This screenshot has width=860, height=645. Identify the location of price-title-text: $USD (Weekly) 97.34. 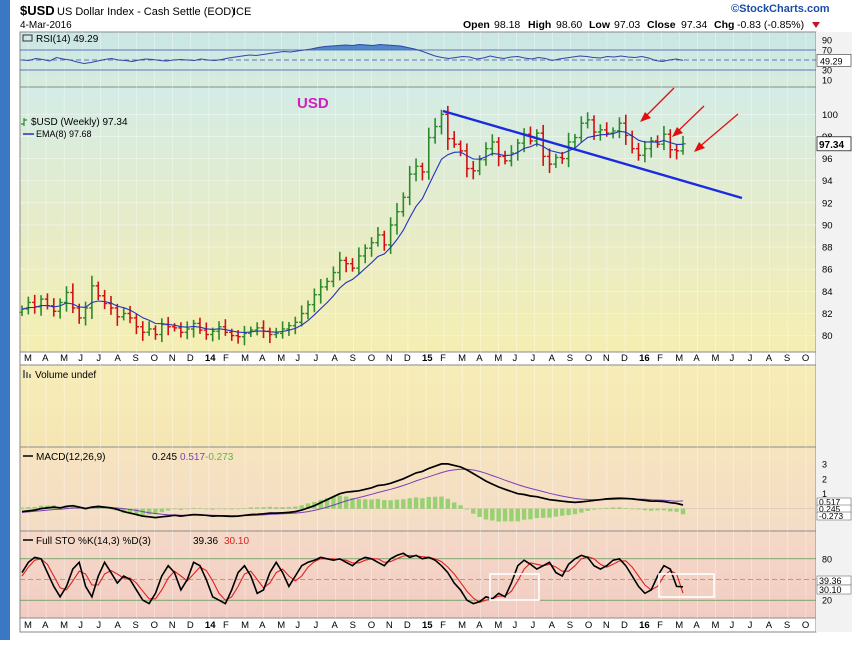
(79, 122).